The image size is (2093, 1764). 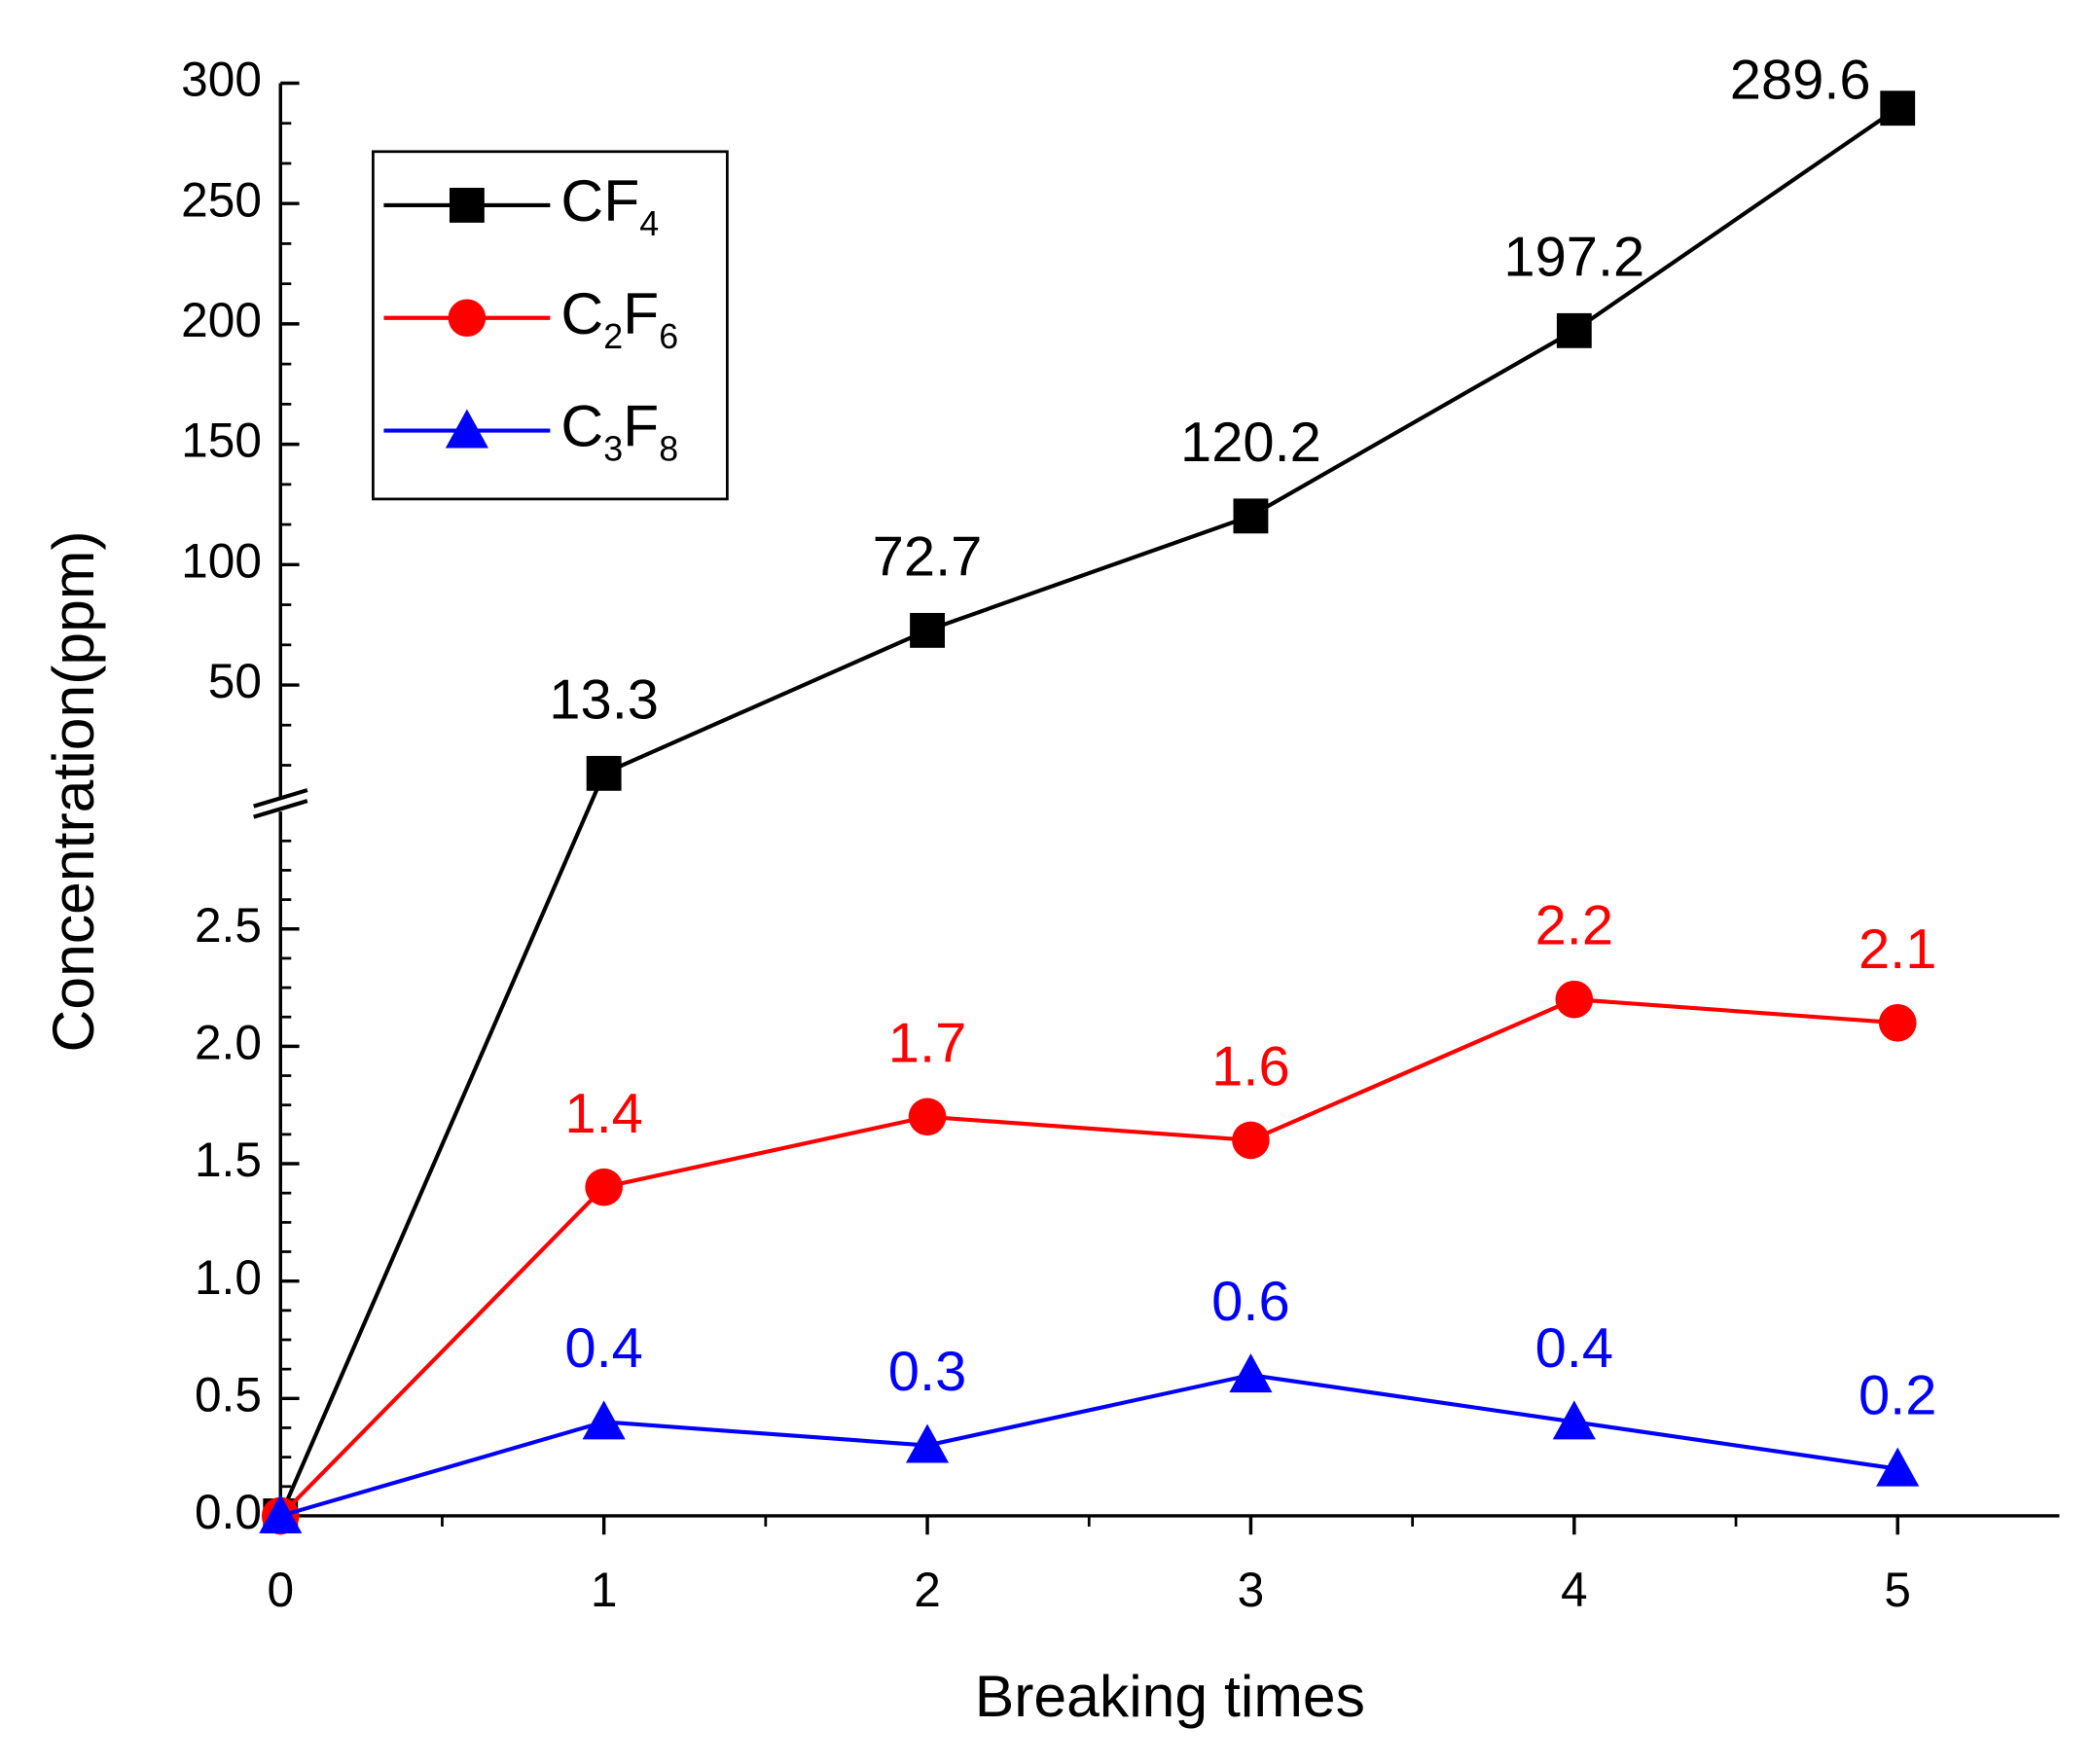 What do you see at coordinates (609, 205) in the screenshot?
I see `legend-label: CF4` at bounding box center [609, 205].